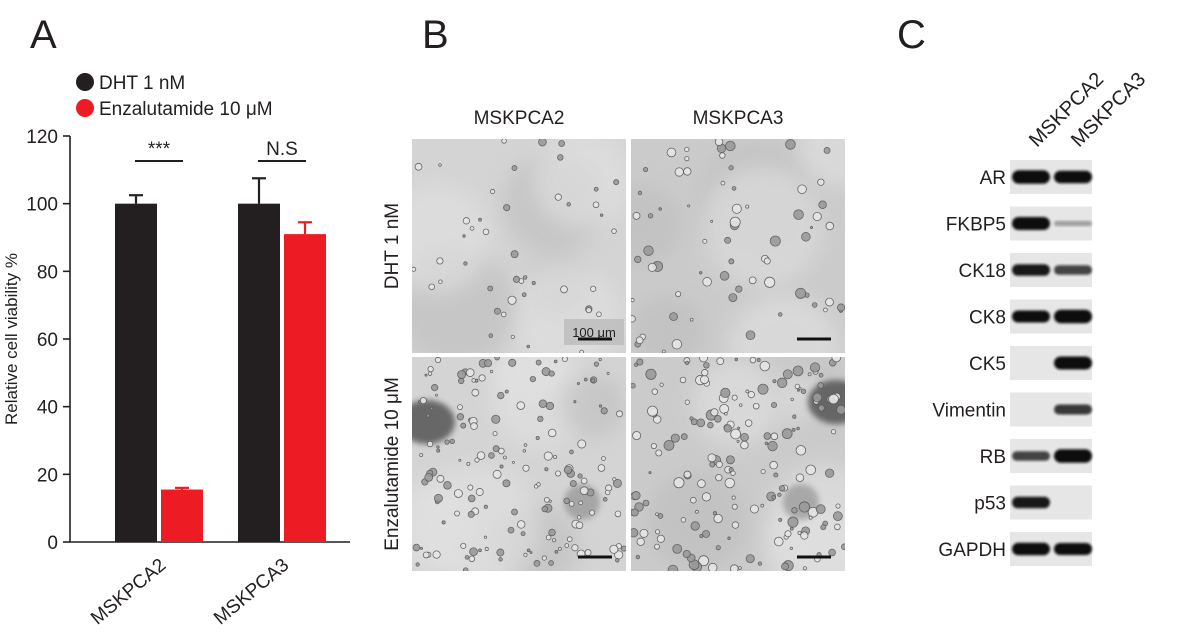 This screenshot has height=634, width=1201. What do you see at coordinates (972, 550) in the screenshot?
I see `protein-label: GAPDH` at bounding box center [972, 550].